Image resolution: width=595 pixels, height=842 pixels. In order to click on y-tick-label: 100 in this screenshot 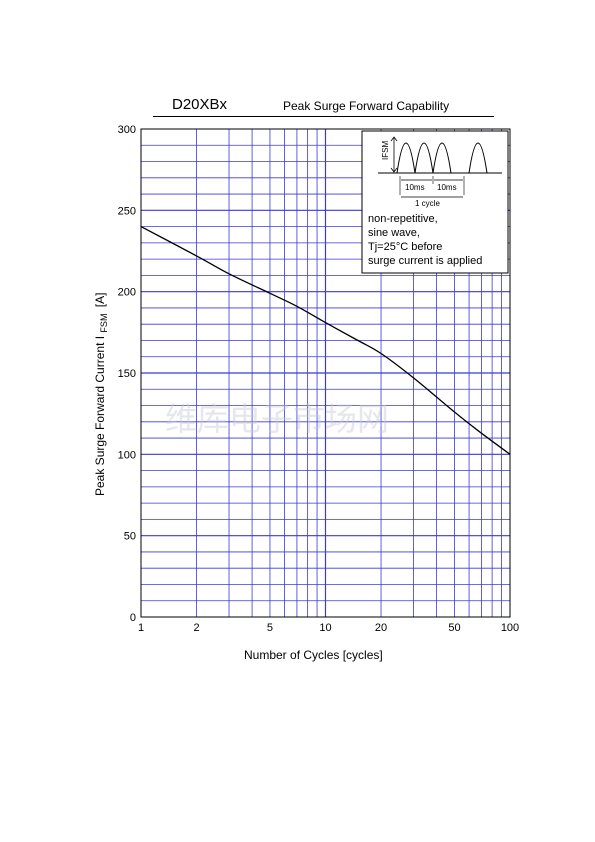, I will do `click(127, 455)`.